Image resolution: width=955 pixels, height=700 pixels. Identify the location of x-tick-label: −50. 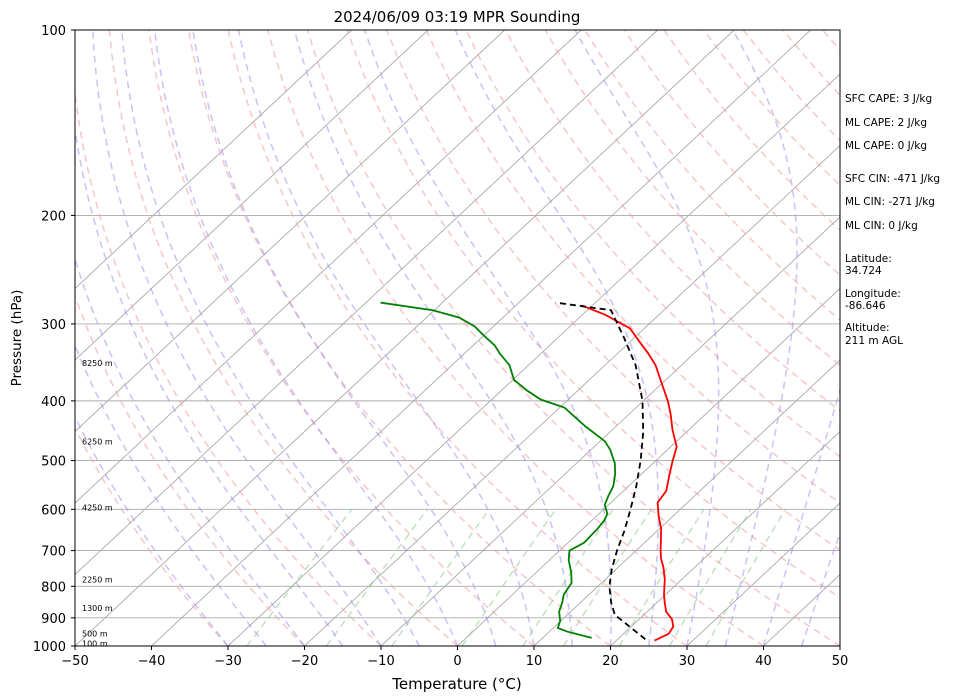
(74, 661).